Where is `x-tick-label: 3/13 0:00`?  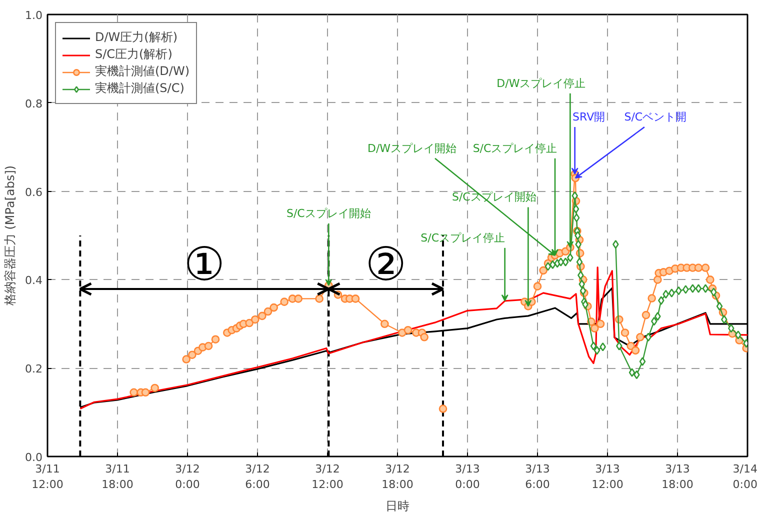 x-tick-label: 3/13 0:00 is located at coordinates (467, 477).